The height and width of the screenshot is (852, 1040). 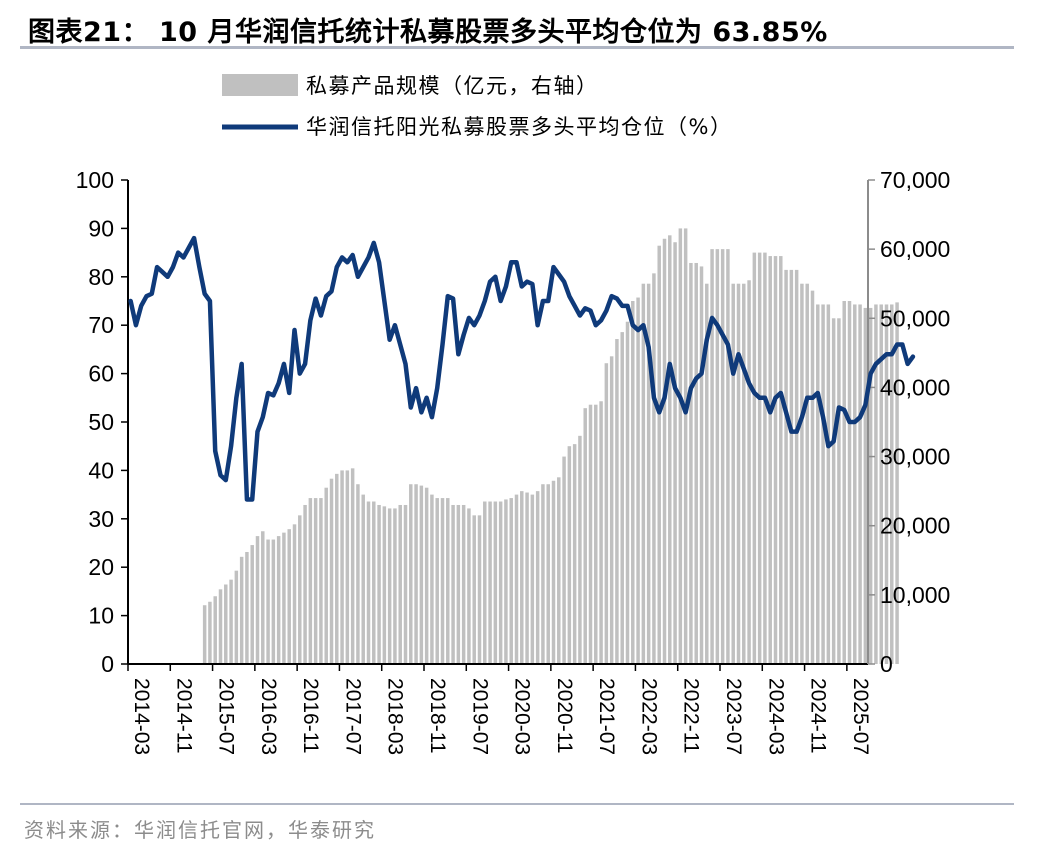 I want to click on x-tick-label: 2019-07, so click(x=479, y=716).